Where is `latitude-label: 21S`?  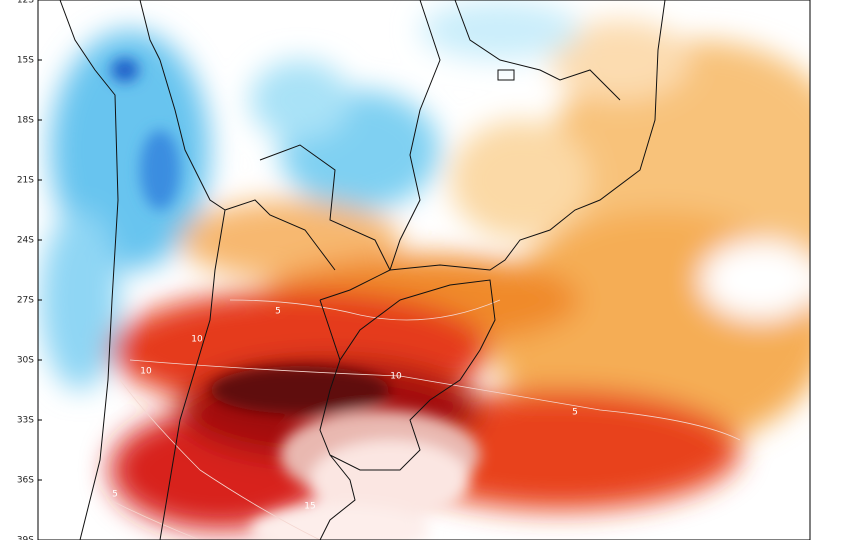
latitude-label: 21S is located at coordinates (25, 181).